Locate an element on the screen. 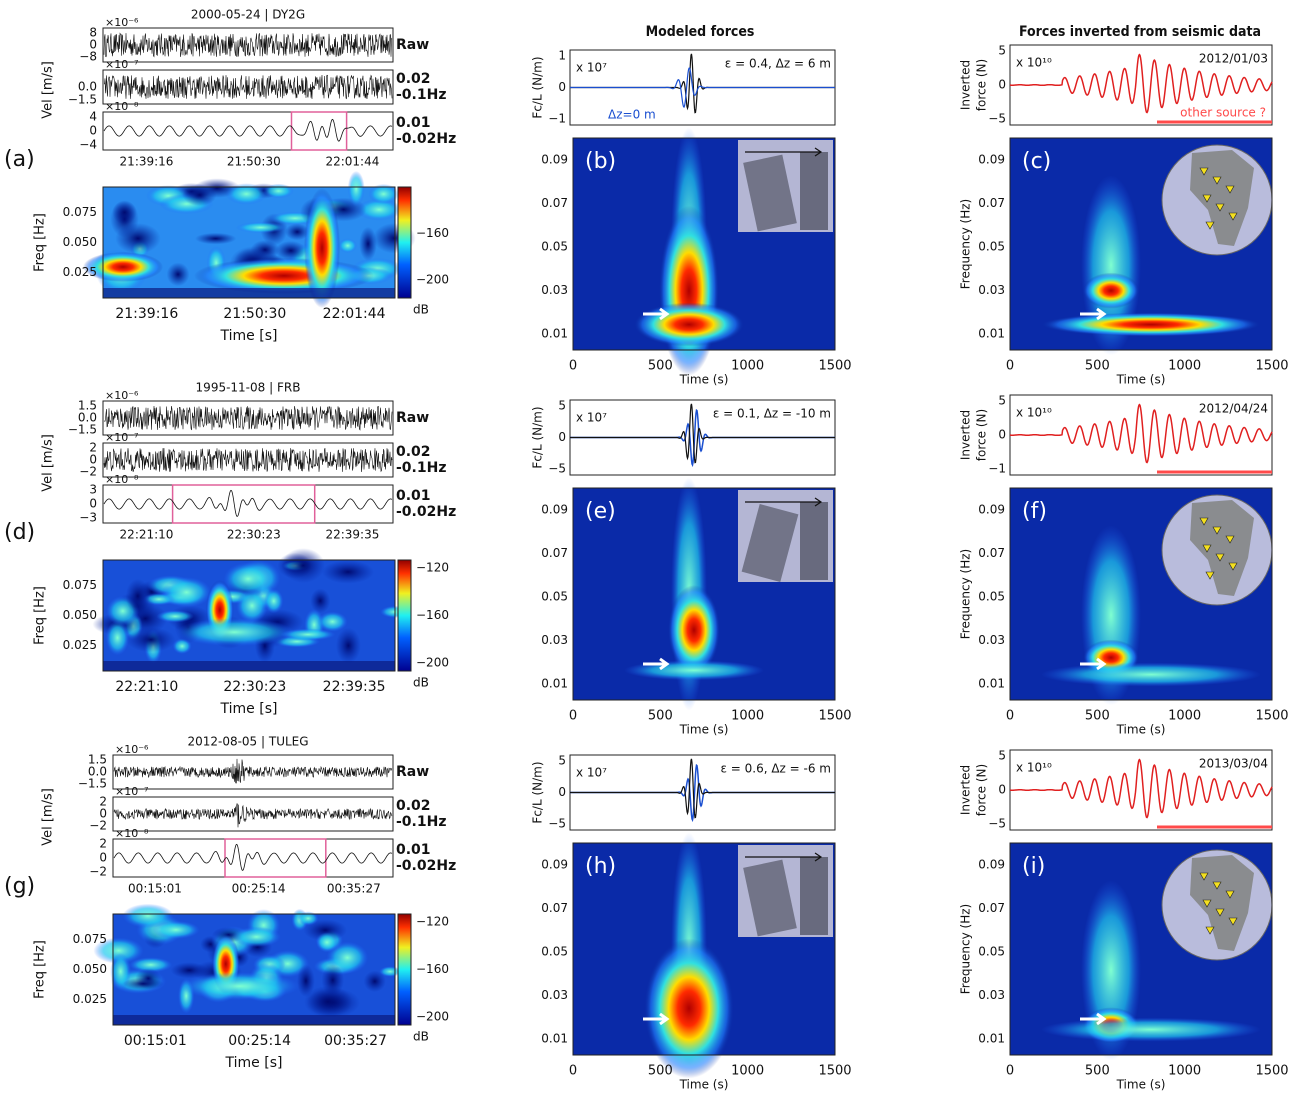 The width and height of the screenshot is (1303, 1101). scale-exponent: ×10⁻⁶ is located at coordinates (122, 395).